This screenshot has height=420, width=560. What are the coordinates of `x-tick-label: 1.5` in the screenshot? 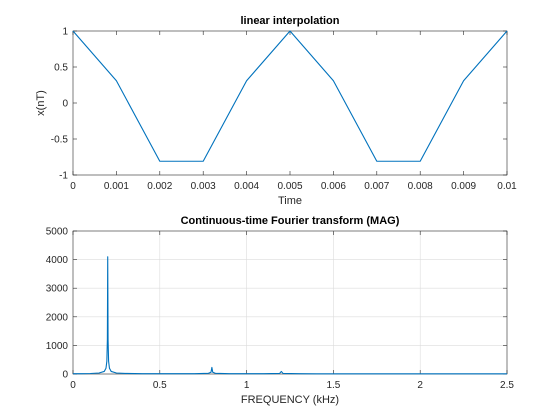 It's located at (333, 385).